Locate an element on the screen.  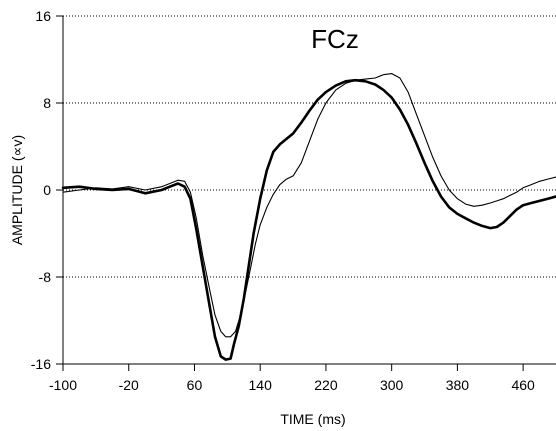
x-tick-label: 460 is located at coordinates (523, 385).